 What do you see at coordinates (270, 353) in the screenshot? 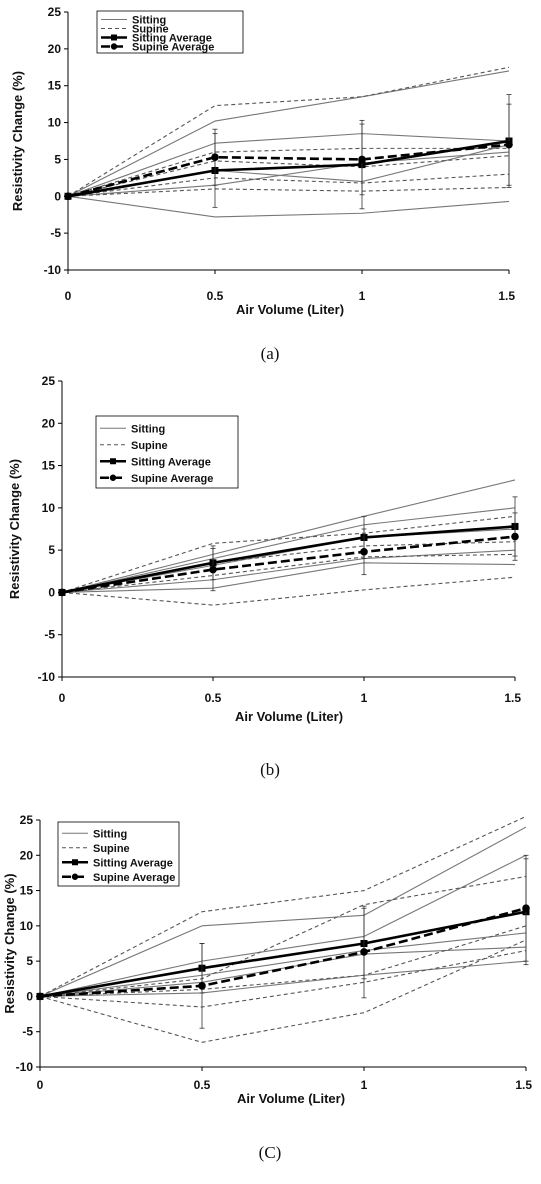
I see `panel-caption: (a)` at bounding box center [270, 353].